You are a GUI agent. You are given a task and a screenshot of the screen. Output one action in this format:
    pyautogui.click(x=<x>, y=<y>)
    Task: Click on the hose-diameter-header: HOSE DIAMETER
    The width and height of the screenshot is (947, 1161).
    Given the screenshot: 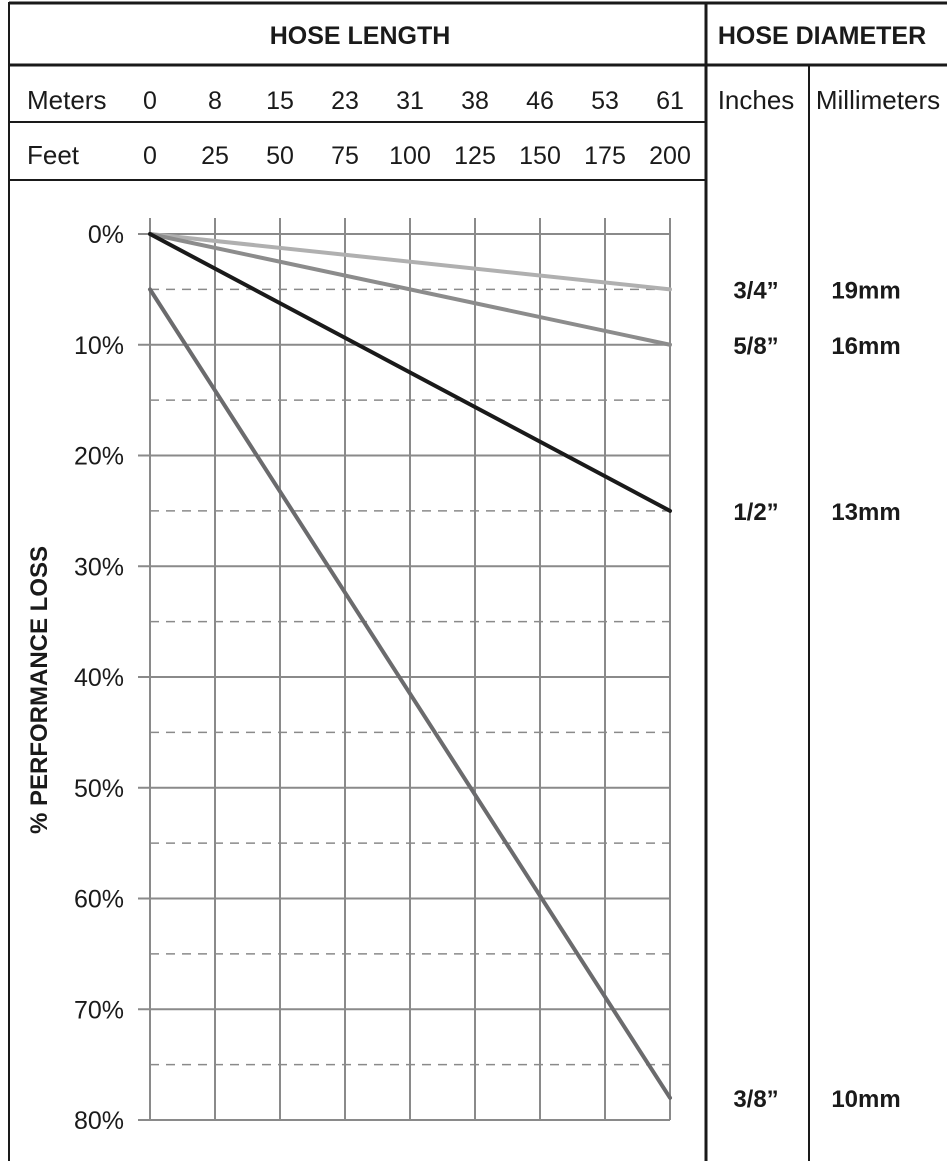 What is the action you would take?
    pyautogui.click(x=822, y=36)
    